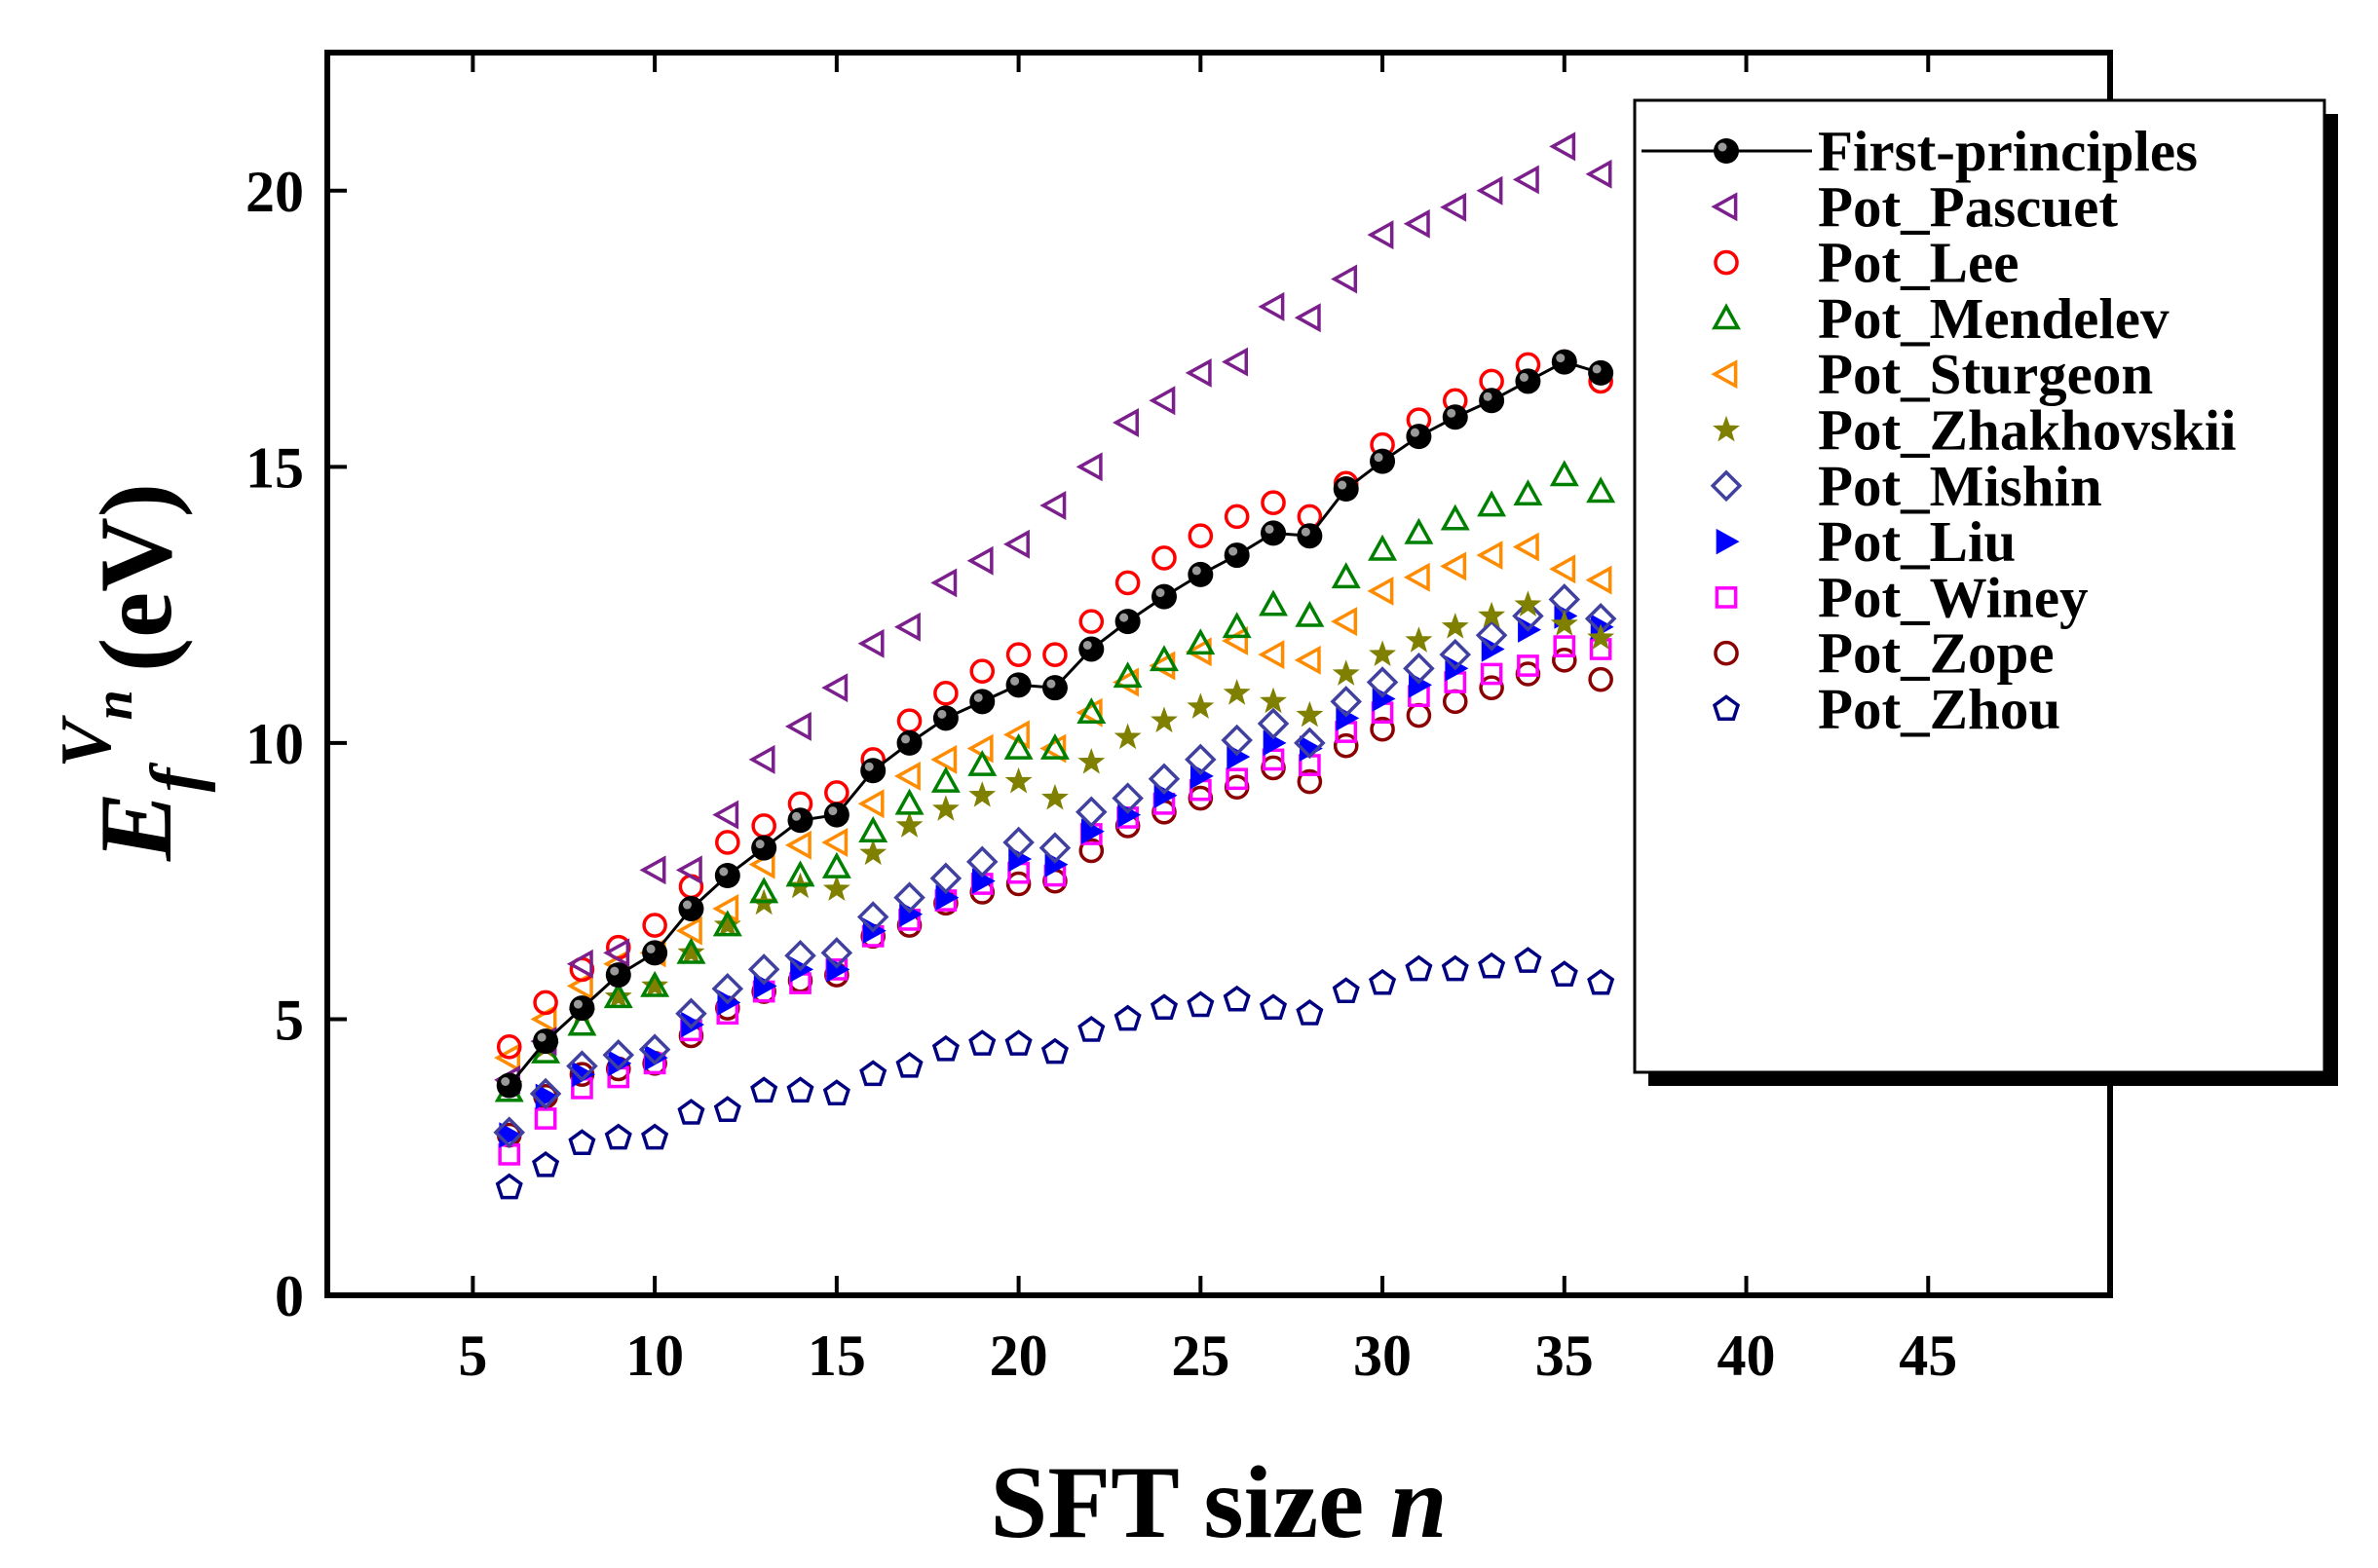 The image size is (2378, 1568). What do you see at coordinates (114, 705) in the screenshot?
I see `y-axis-title-supsub: n` at bounding box center [114, 705].